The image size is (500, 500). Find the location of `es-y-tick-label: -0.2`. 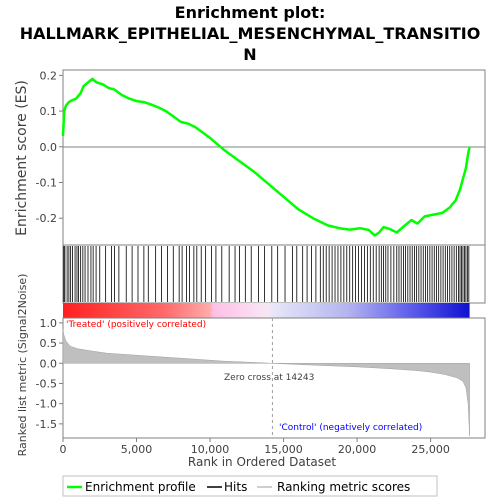

es-y-tick-label: -0.2 is located at coordinates (46, 218).